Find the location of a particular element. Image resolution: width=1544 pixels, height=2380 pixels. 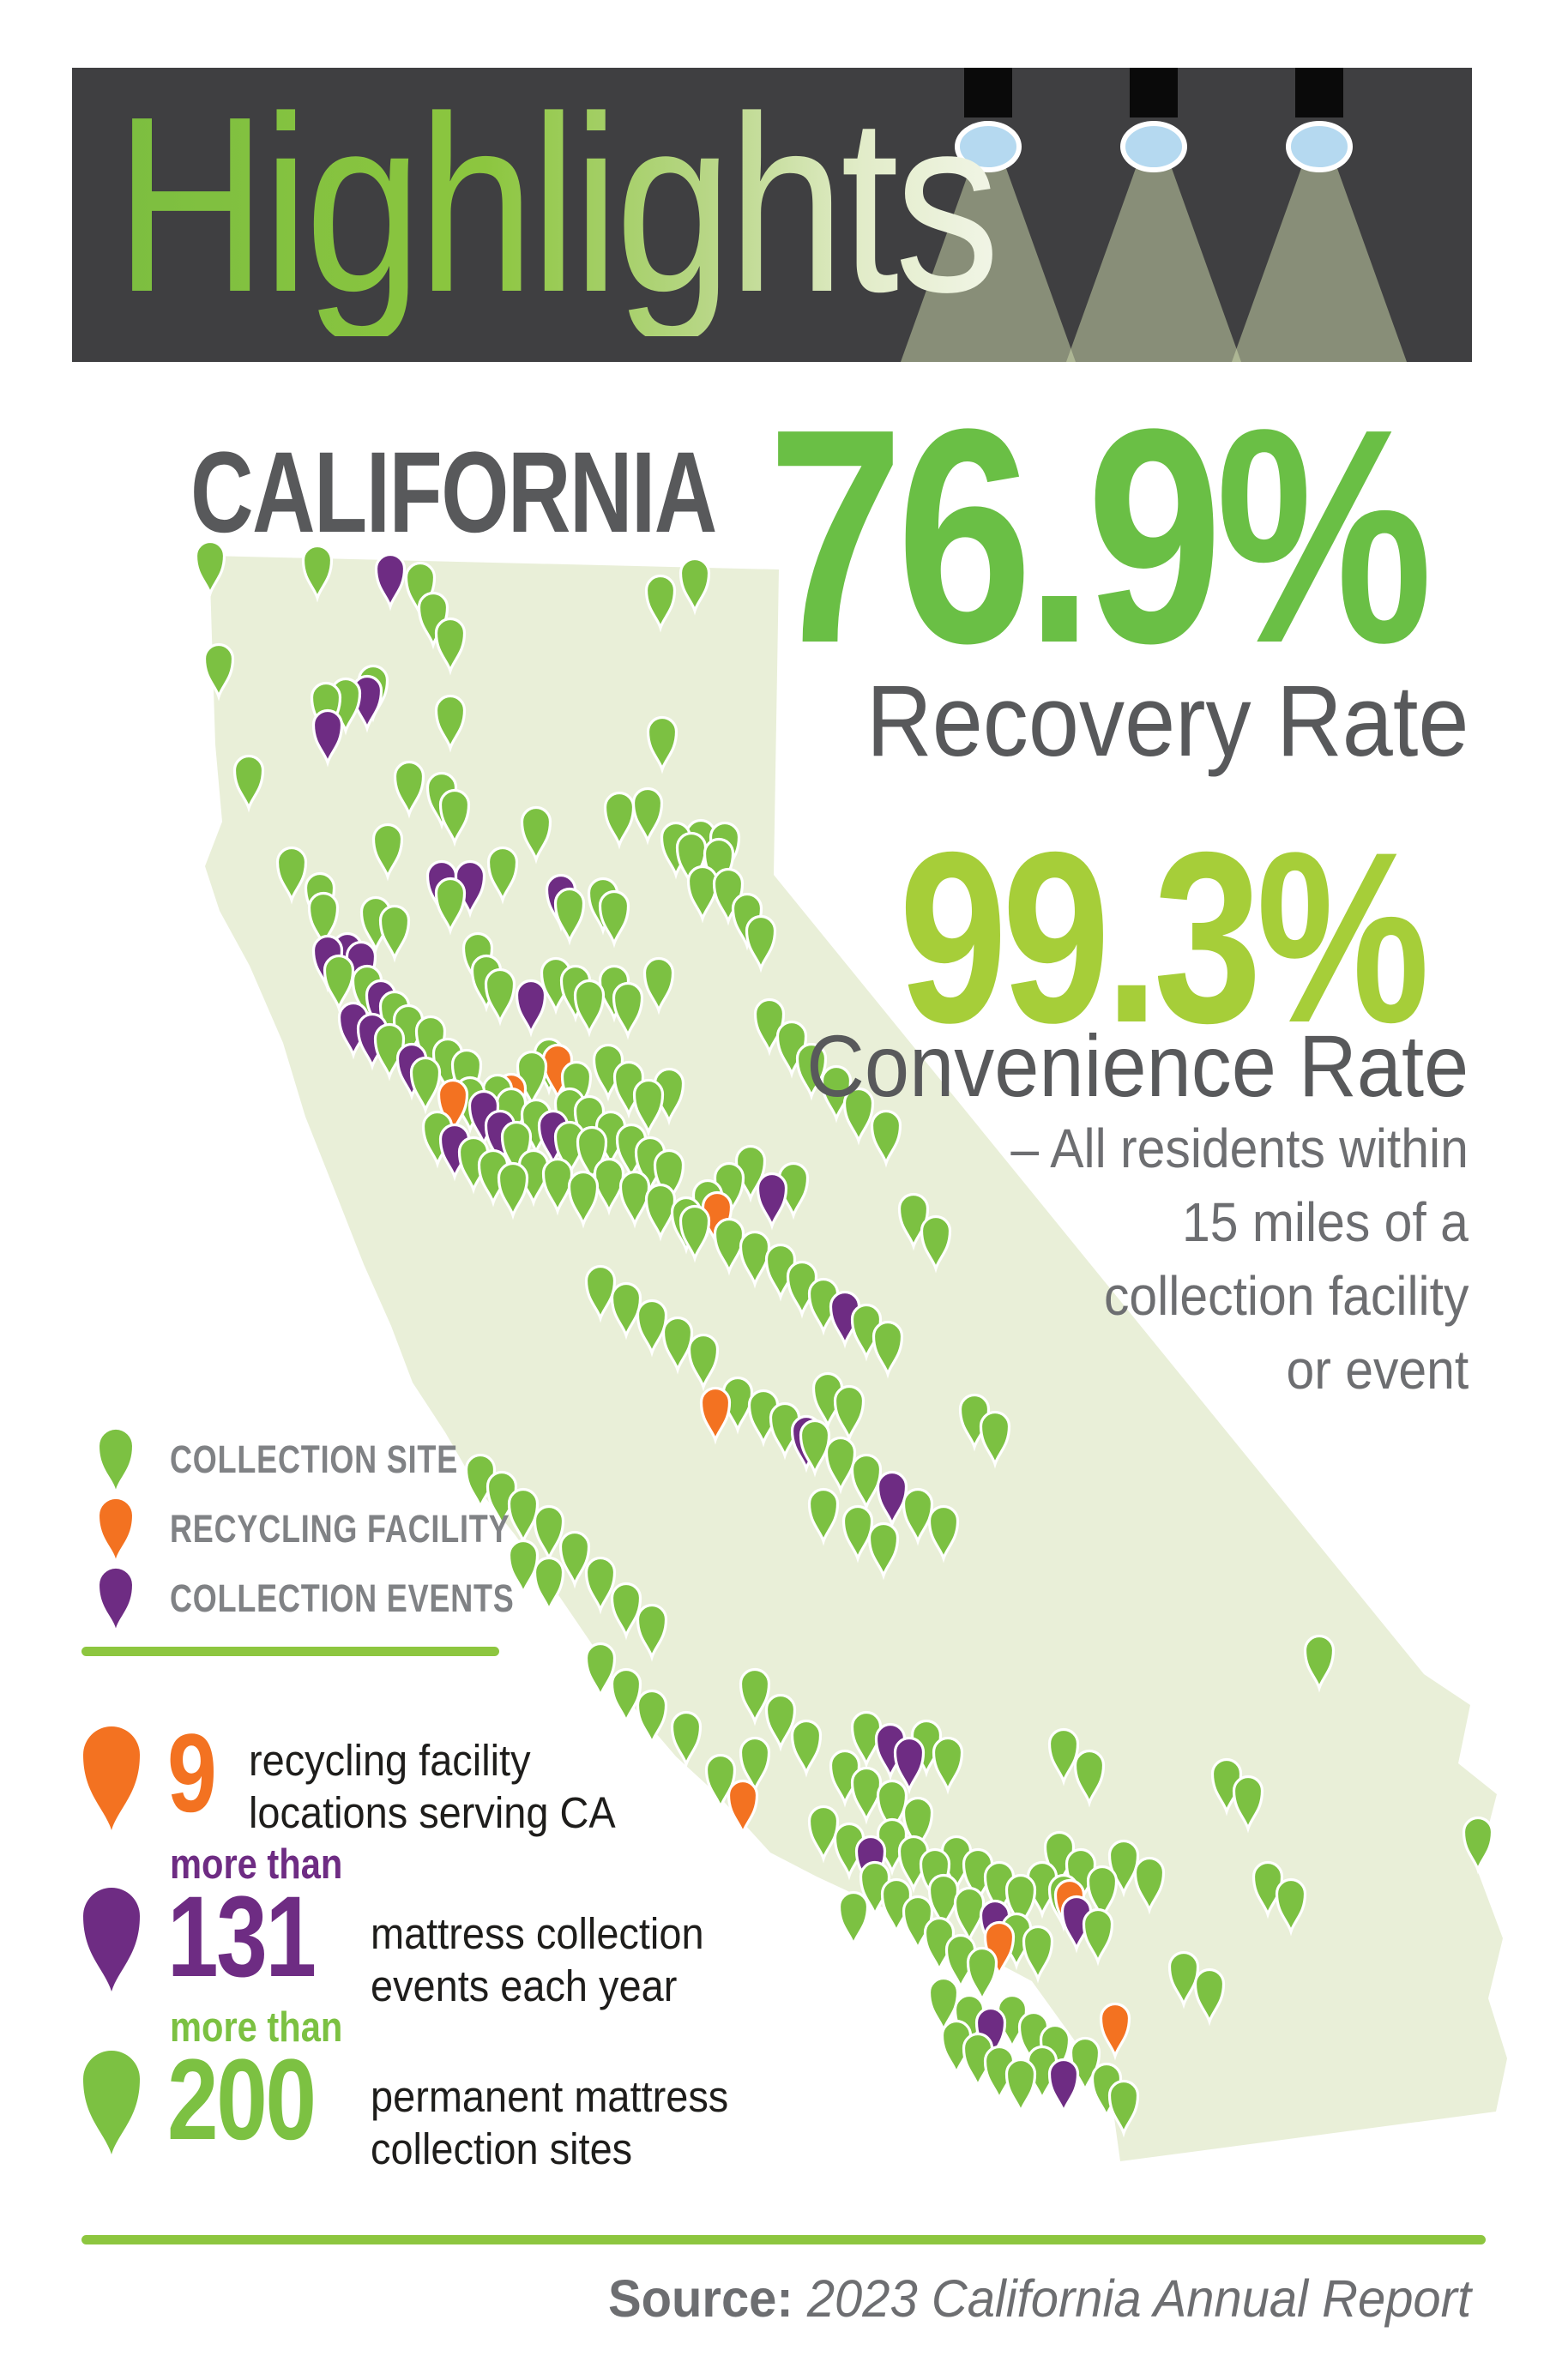

convenience-note-line: or event is located at coordinates (1377, 1370).